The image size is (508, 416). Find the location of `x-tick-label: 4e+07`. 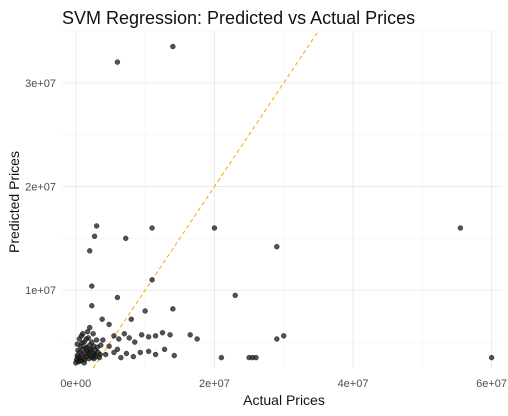

x-tick-label: 4e+07 is located at coordinates (353, 384).